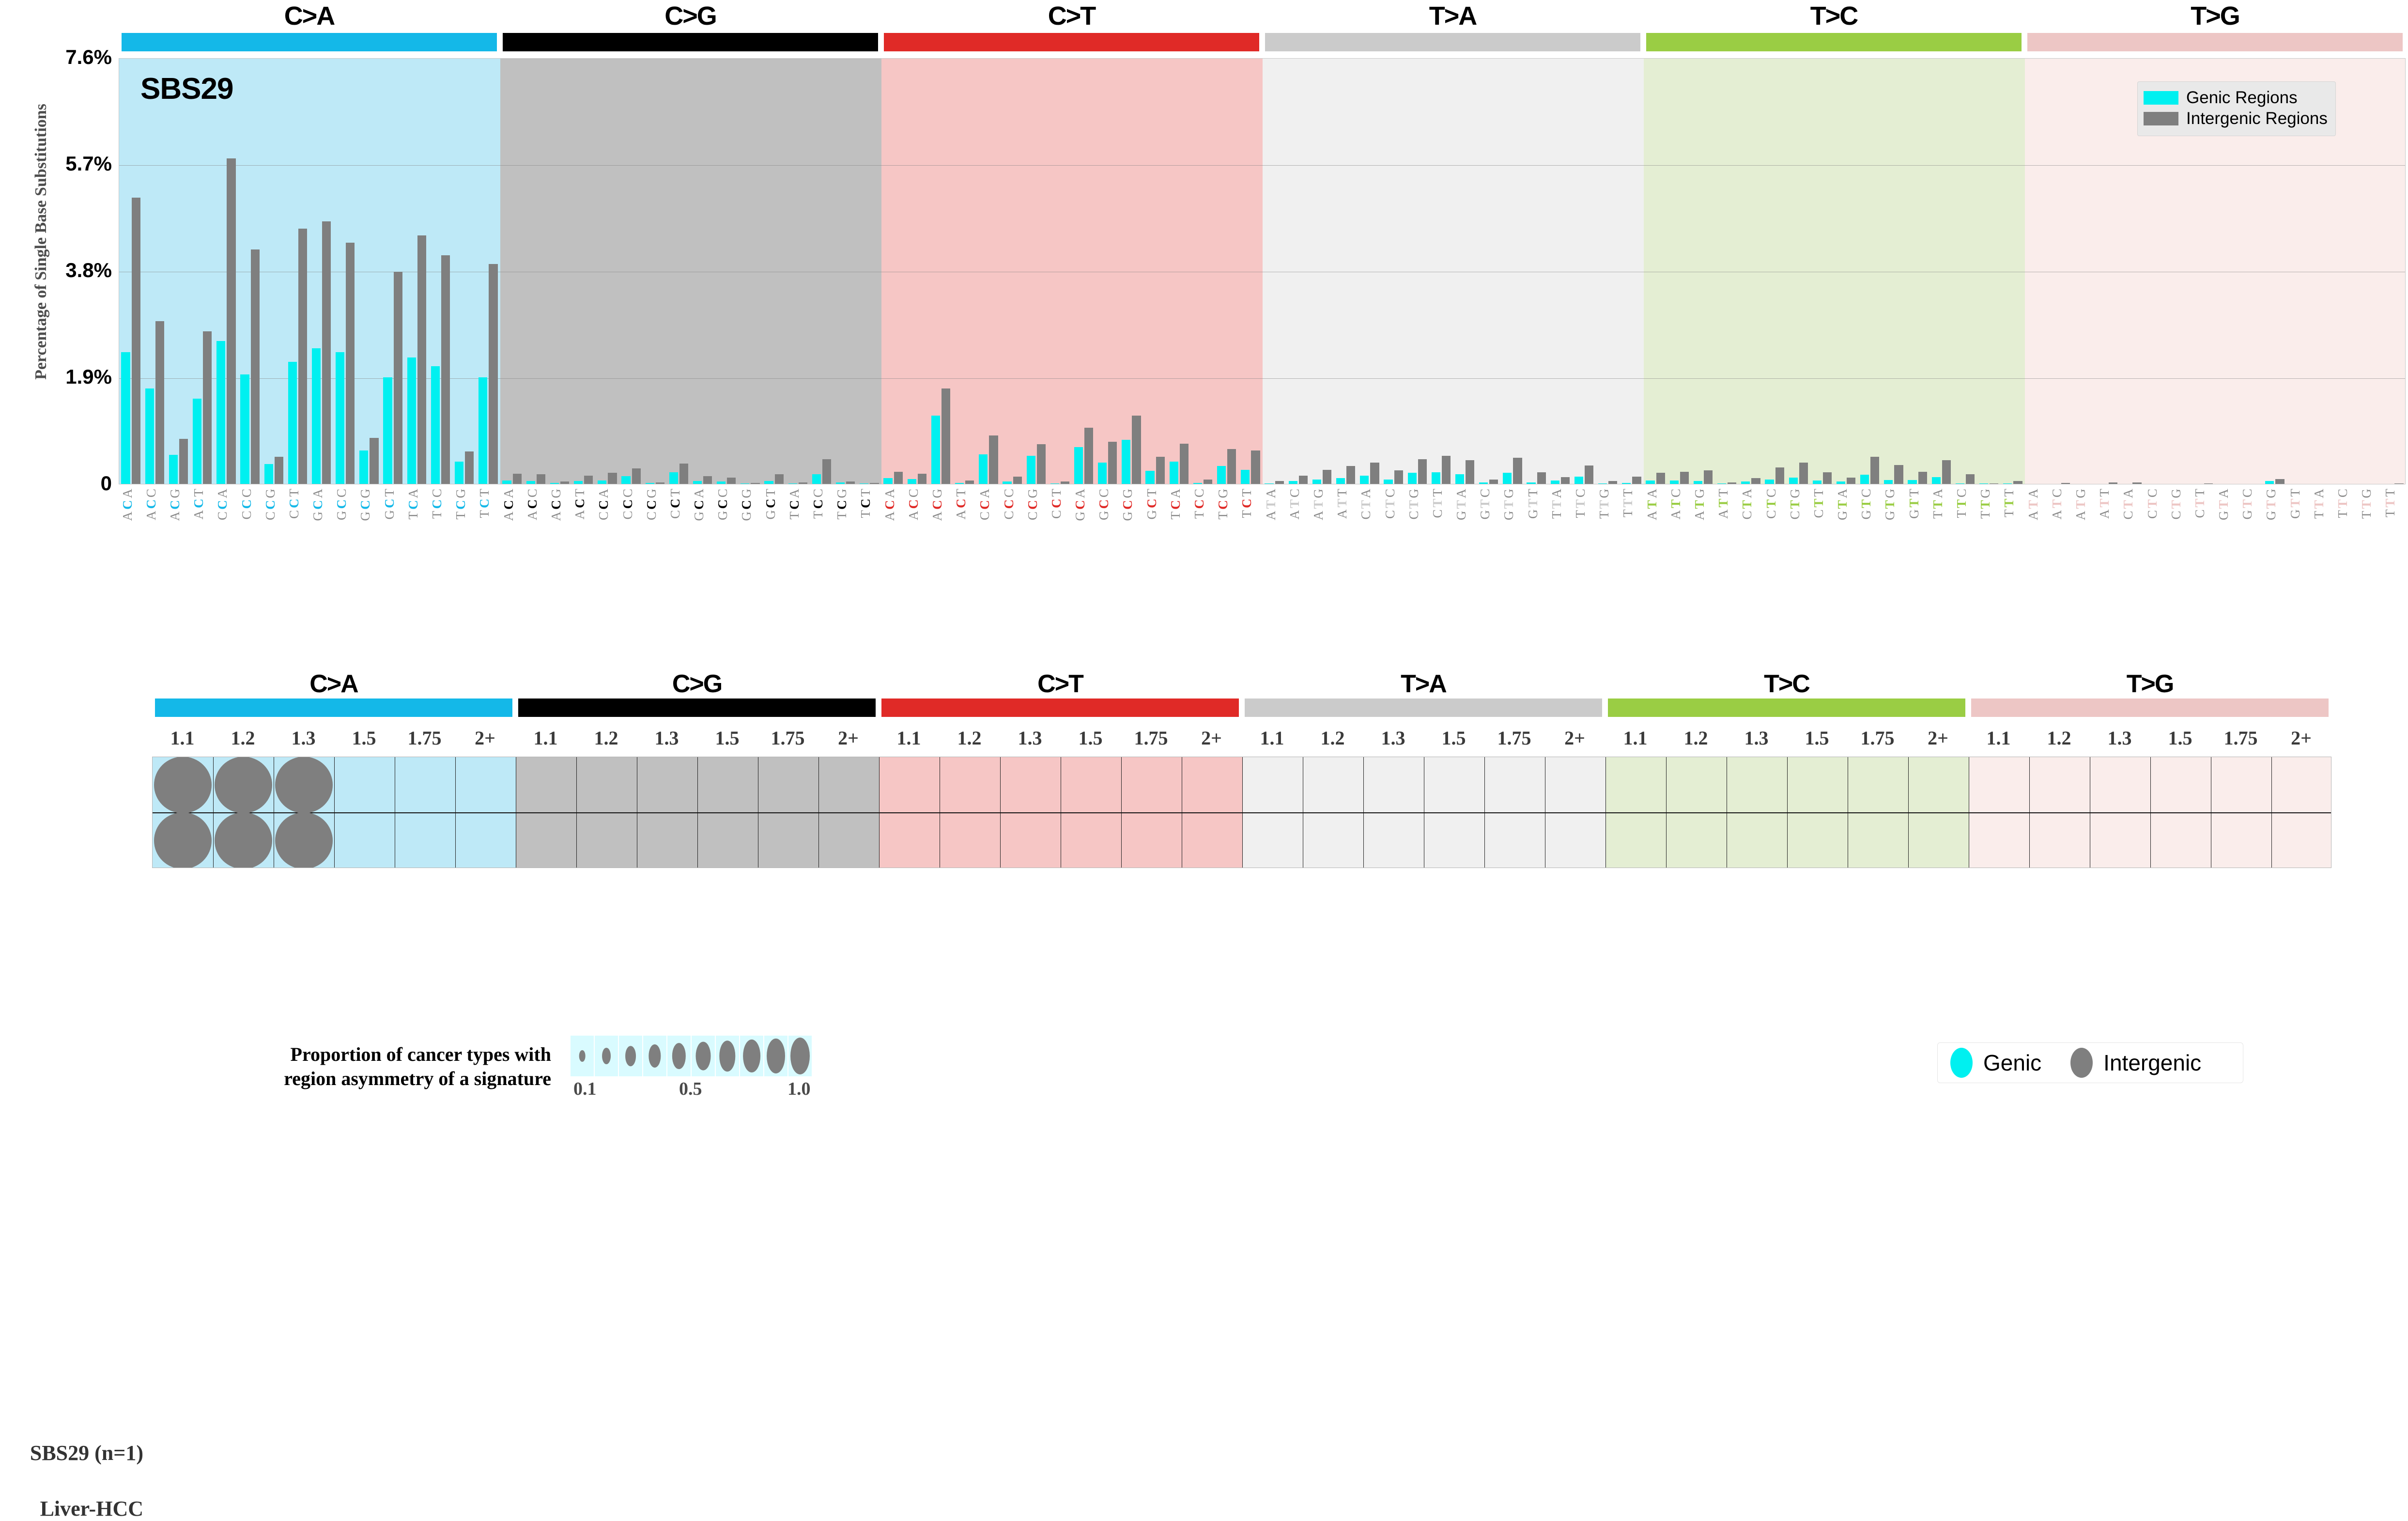 The height and width of the screenshot is (1521, 2408). Describe the element at coordinates (1090, 738) in the screenshot. I see `bubble-col-header-2-3: 1.5` at that location.